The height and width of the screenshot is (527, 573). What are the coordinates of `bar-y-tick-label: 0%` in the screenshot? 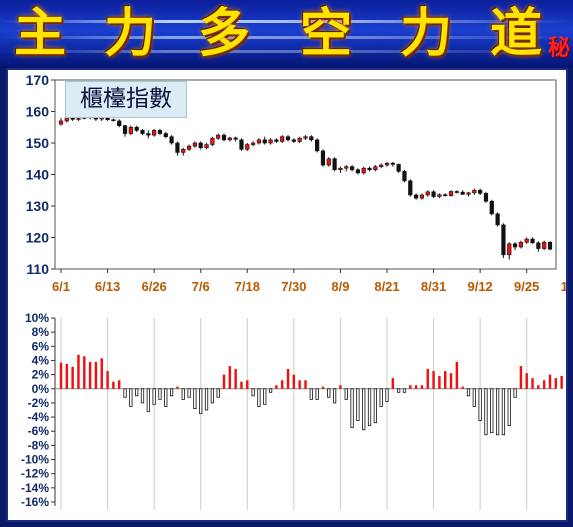 It's located at (41, 389).